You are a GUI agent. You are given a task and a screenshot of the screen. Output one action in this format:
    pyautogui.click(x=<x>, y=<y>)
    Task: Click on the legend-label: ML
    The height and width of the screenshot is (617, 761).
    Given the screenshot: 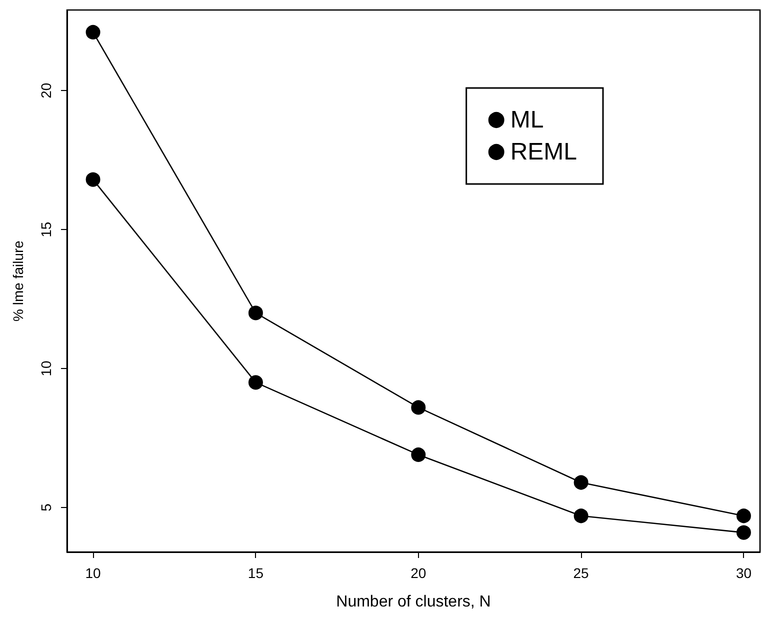 What is the action you would take?
    pyautogui.click(x=527, y=120)
    